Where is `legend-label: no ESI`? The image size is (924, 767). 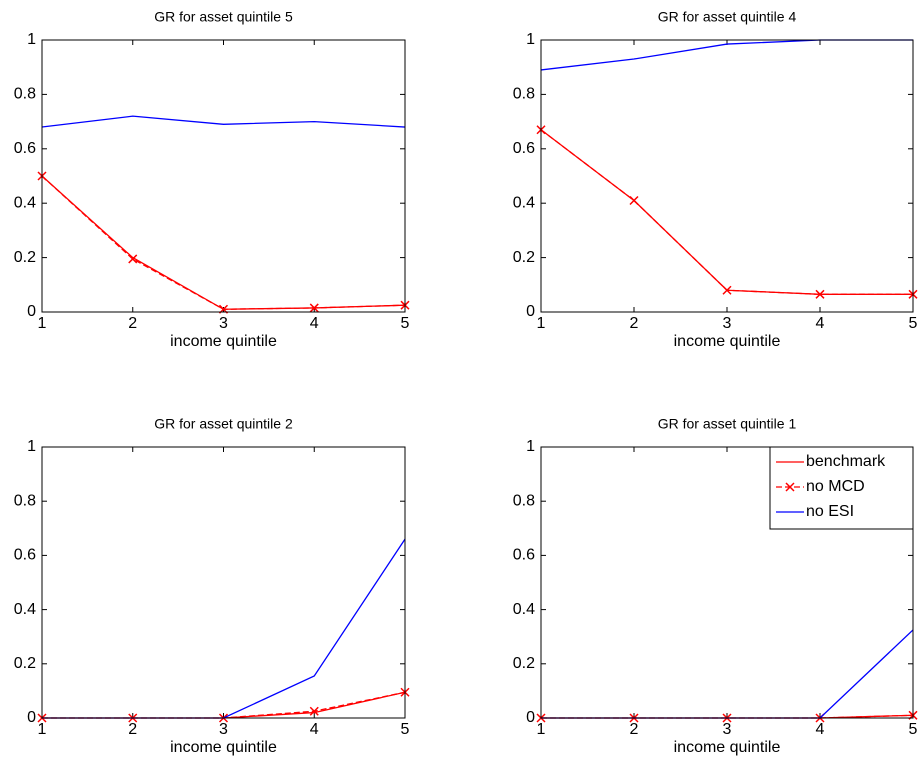
legend-label: no ESI is located at coordinates (830, 511).